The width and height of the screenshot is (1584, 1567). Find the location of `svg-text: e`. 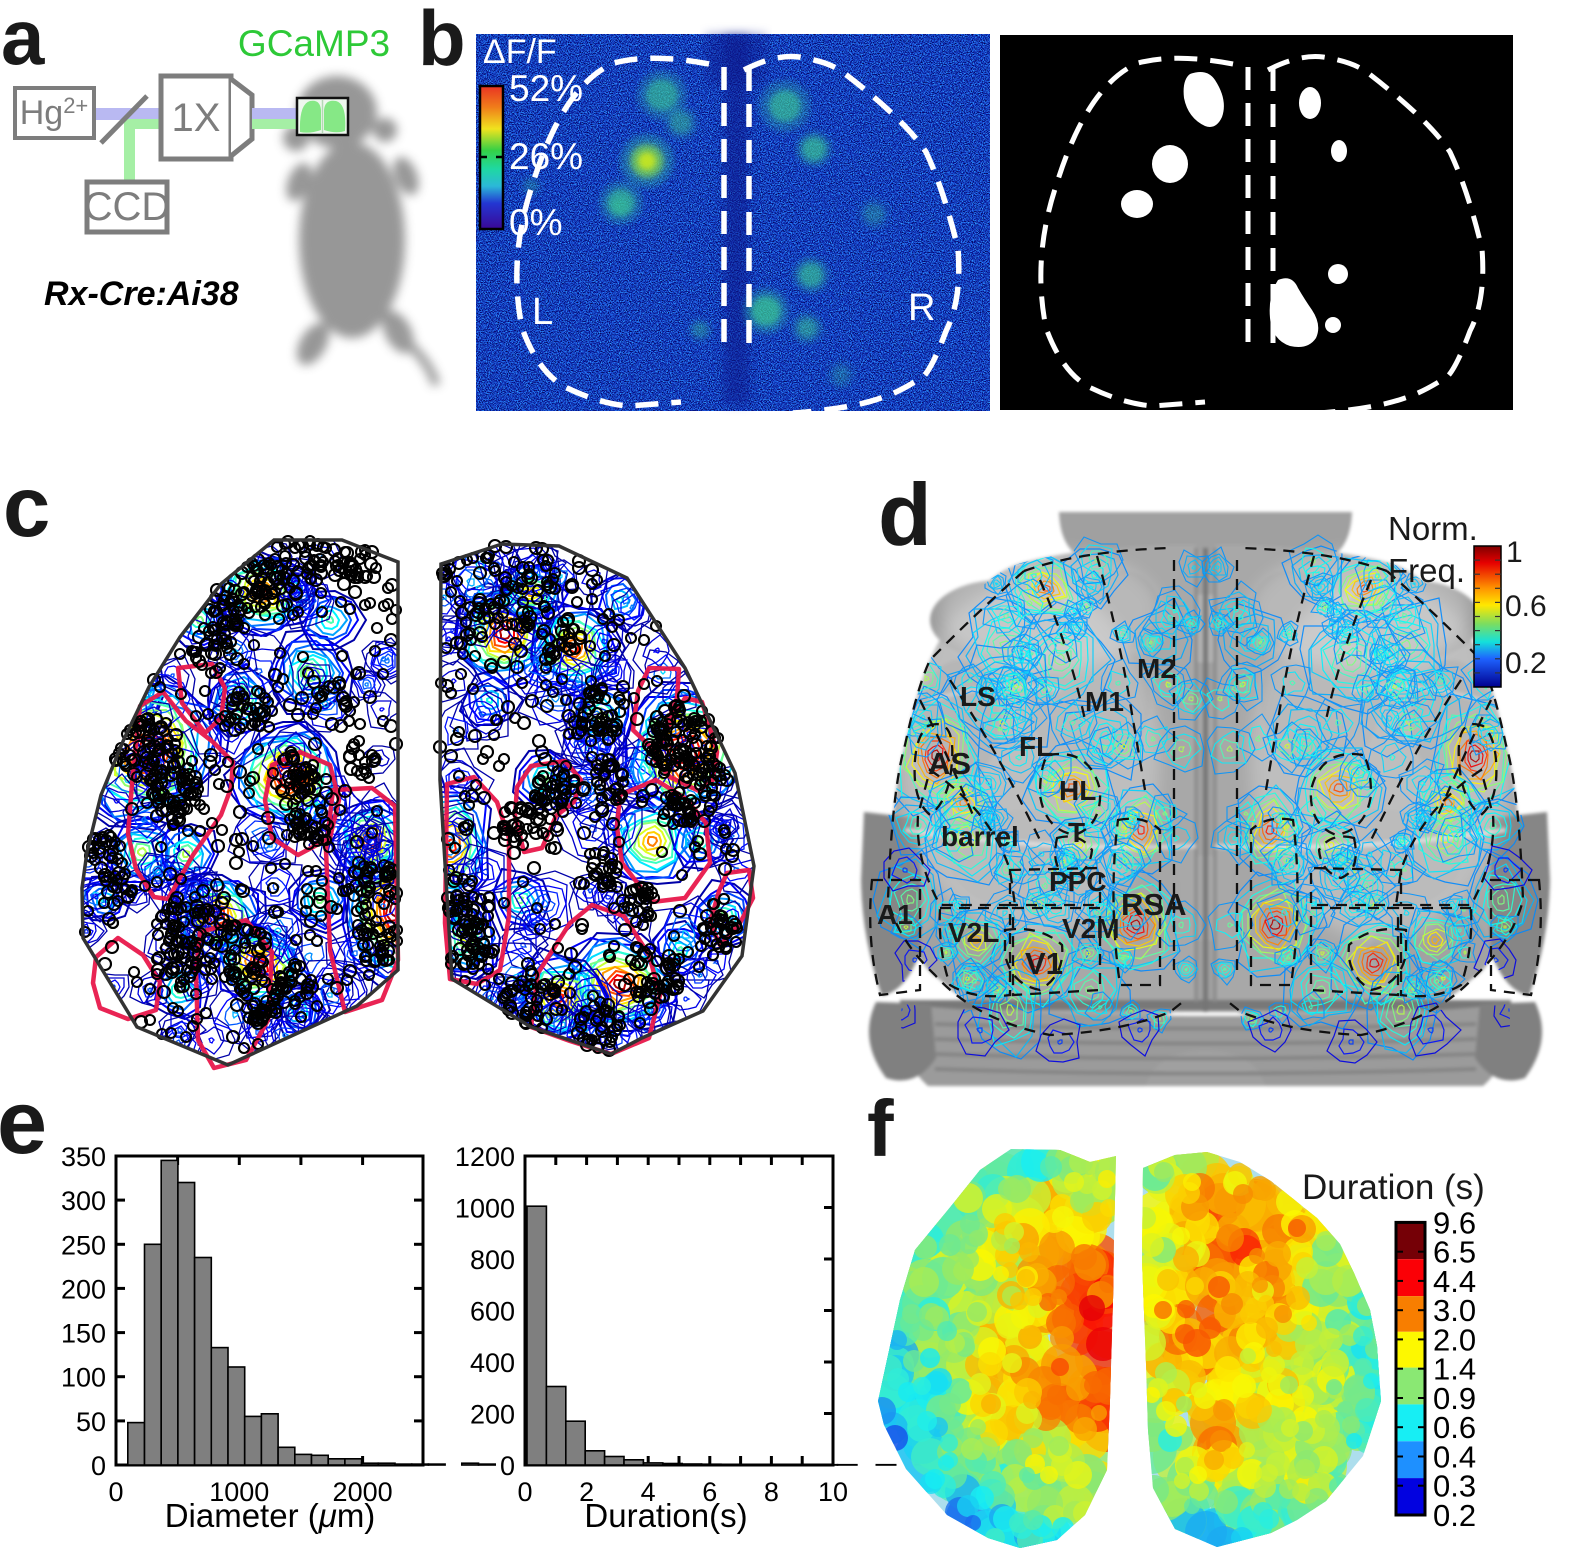

svg-text: e is located at coordinates (23, 1123).